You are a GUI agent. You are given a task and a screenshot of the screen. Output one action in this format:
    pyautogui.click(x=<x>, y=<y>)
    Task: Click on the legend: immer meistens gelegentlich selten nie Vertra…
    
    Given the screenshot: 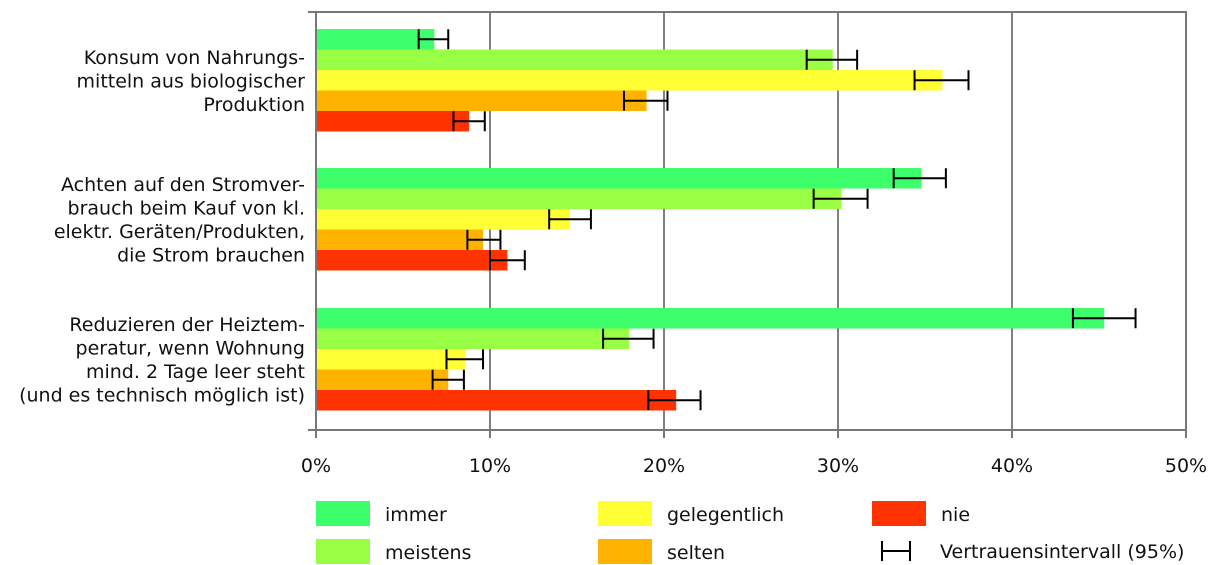 What is the action you would take?
    pyautogui.click(x=750, y=532)
    